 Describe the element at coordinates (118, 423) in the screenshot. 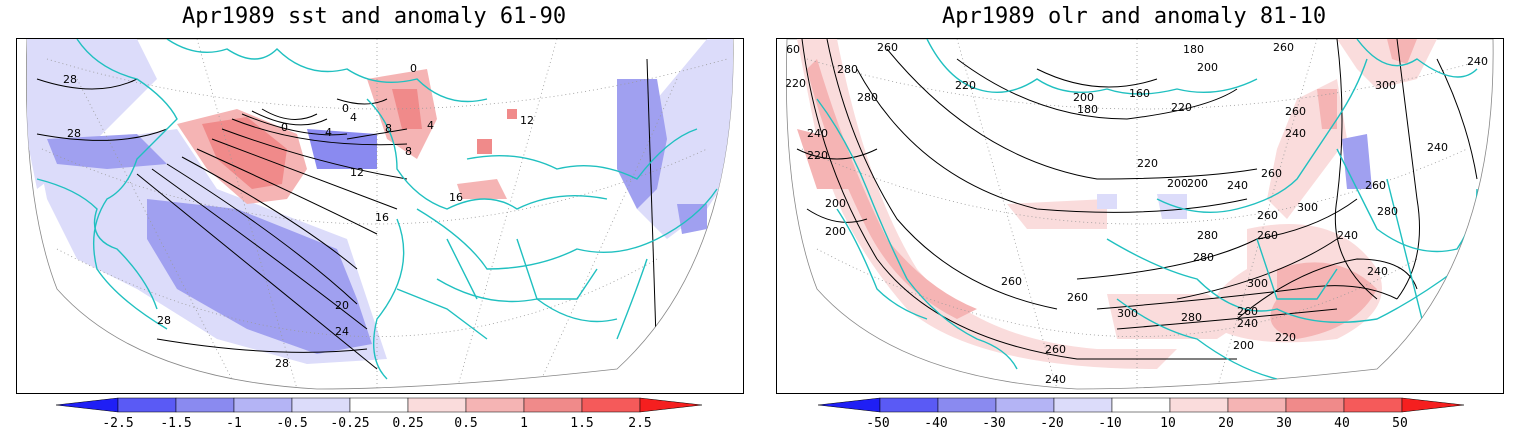

I see `colorbar-tick-label: -2.5` at that location.